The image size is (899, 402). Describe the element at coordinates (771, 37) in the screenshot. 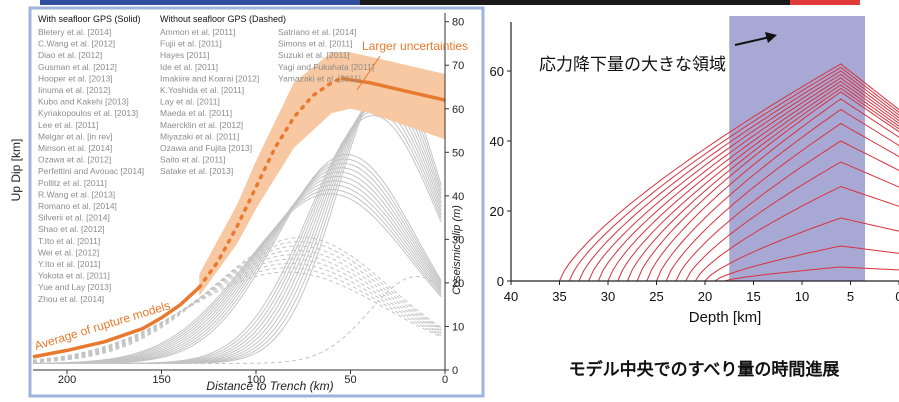

I see `annotation-arrow-head` at that location.